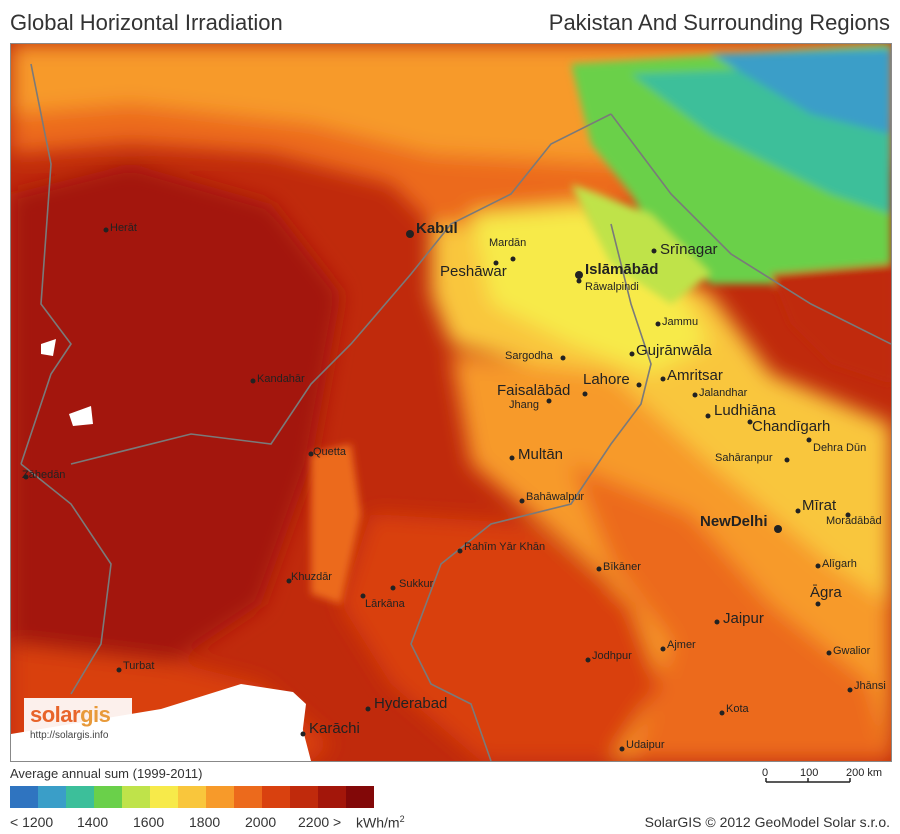 This screenshot has width=900, height=834. What do you see at coordinates (674, 350) in the screenshot?
I see `city-label: Gujrānwāla` at bounding box center [674, 350].